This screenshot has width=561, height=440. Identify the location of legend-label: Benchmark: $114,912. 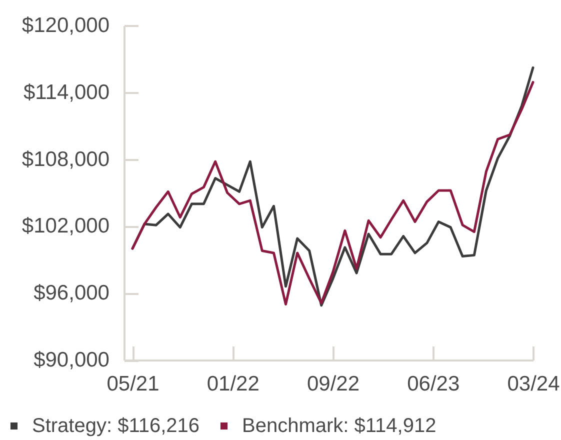
(339, 426).